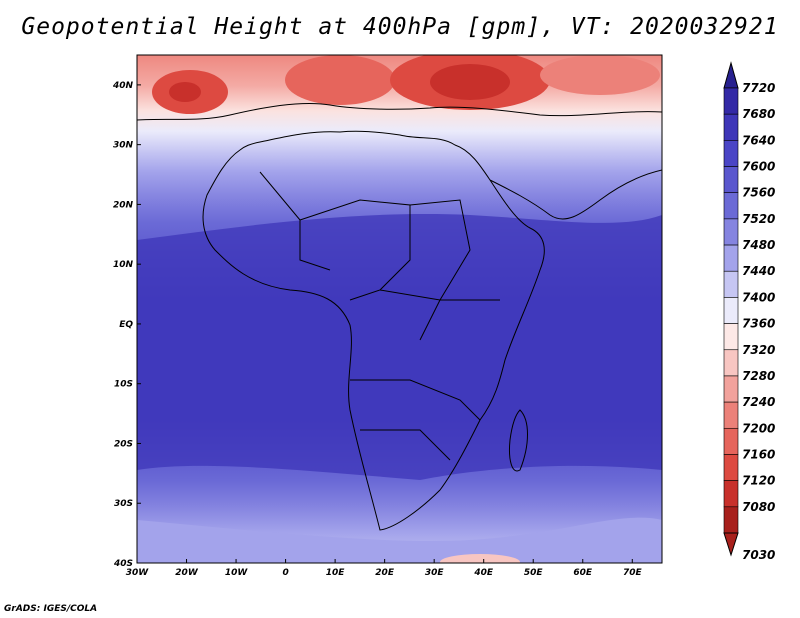 This screenshot has height=618, width=800. I want to click on colorbar-label: 7120, so click(758, 481).